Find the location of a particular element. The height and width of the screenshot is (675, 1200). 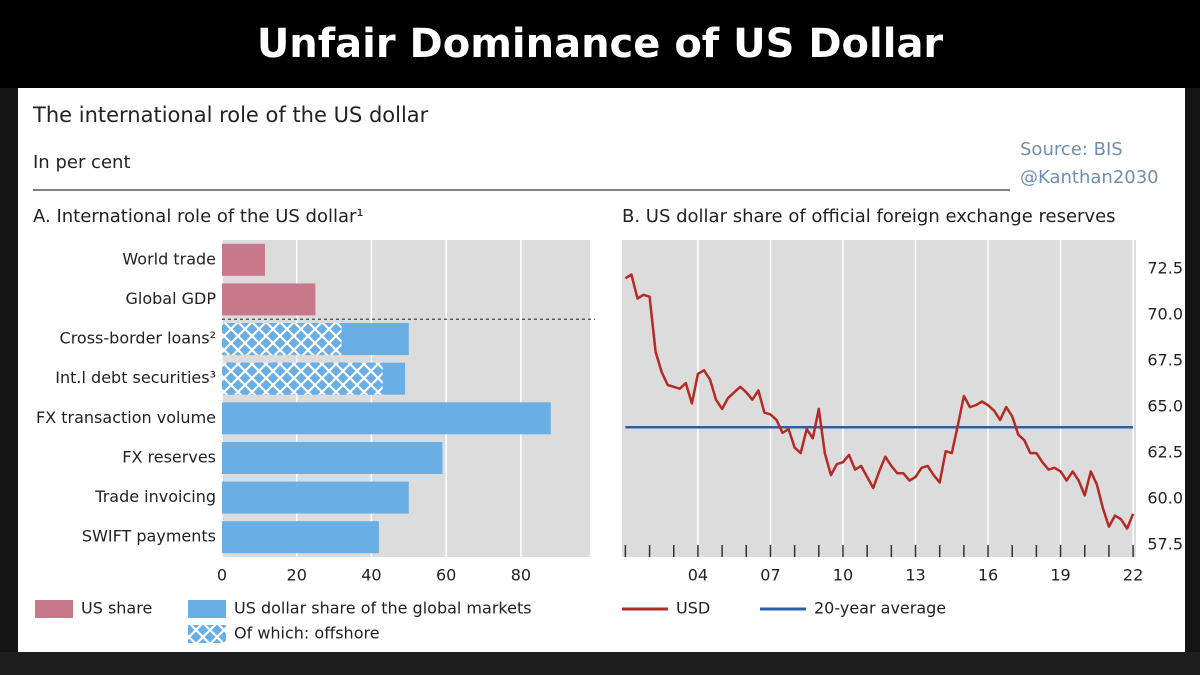

y-tick-label: 65.0 is located at coordinates (1165, 406).